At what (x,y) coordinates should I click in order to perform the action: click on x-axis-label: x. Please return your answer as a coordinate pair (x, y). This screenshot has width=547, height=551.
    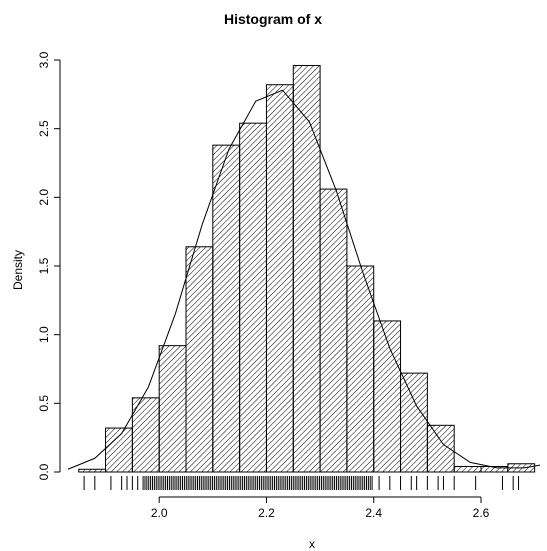
    Looking at the image, I should click on (312, 544).